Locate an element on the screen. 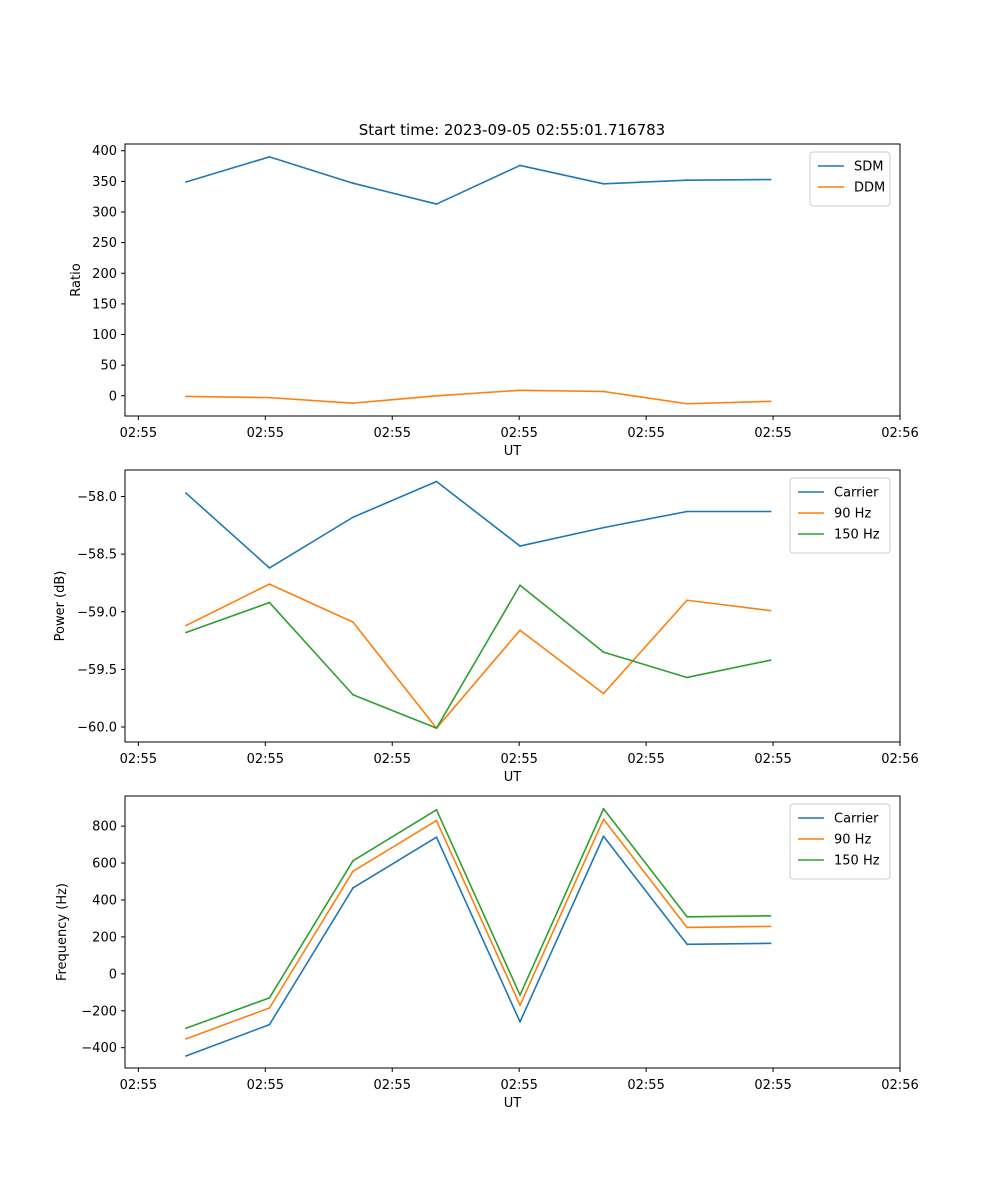  y-axis-label: Power (dB) is located at coordinates (60, 606).